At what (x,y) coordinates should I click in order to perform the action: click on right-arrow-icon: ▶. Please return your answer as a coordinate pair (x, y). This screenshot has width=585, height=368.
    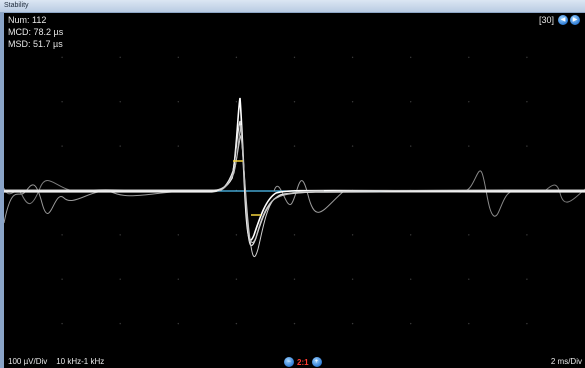
    Looking at the image, I should click on (575, 20).